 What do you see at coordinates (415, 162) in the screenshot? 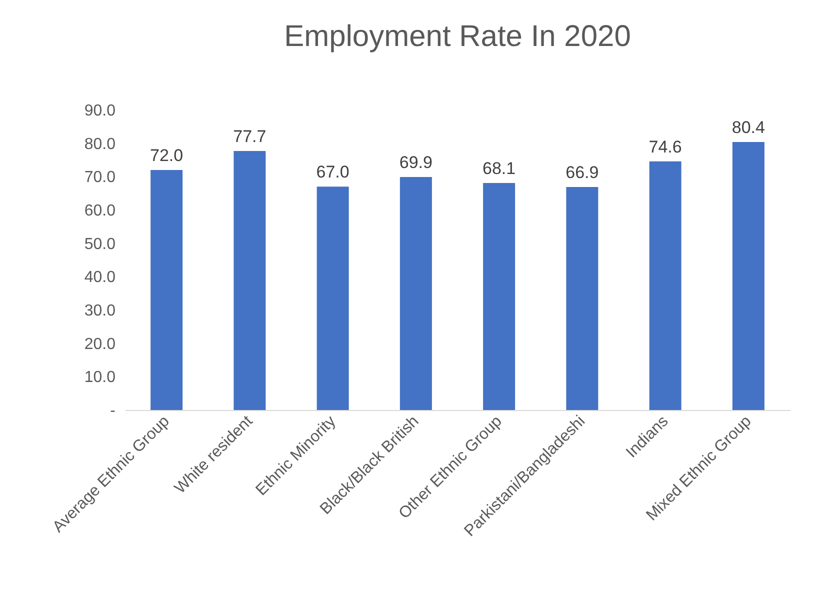
I see `data-label: 69.9` at bounding box center [415, 162].